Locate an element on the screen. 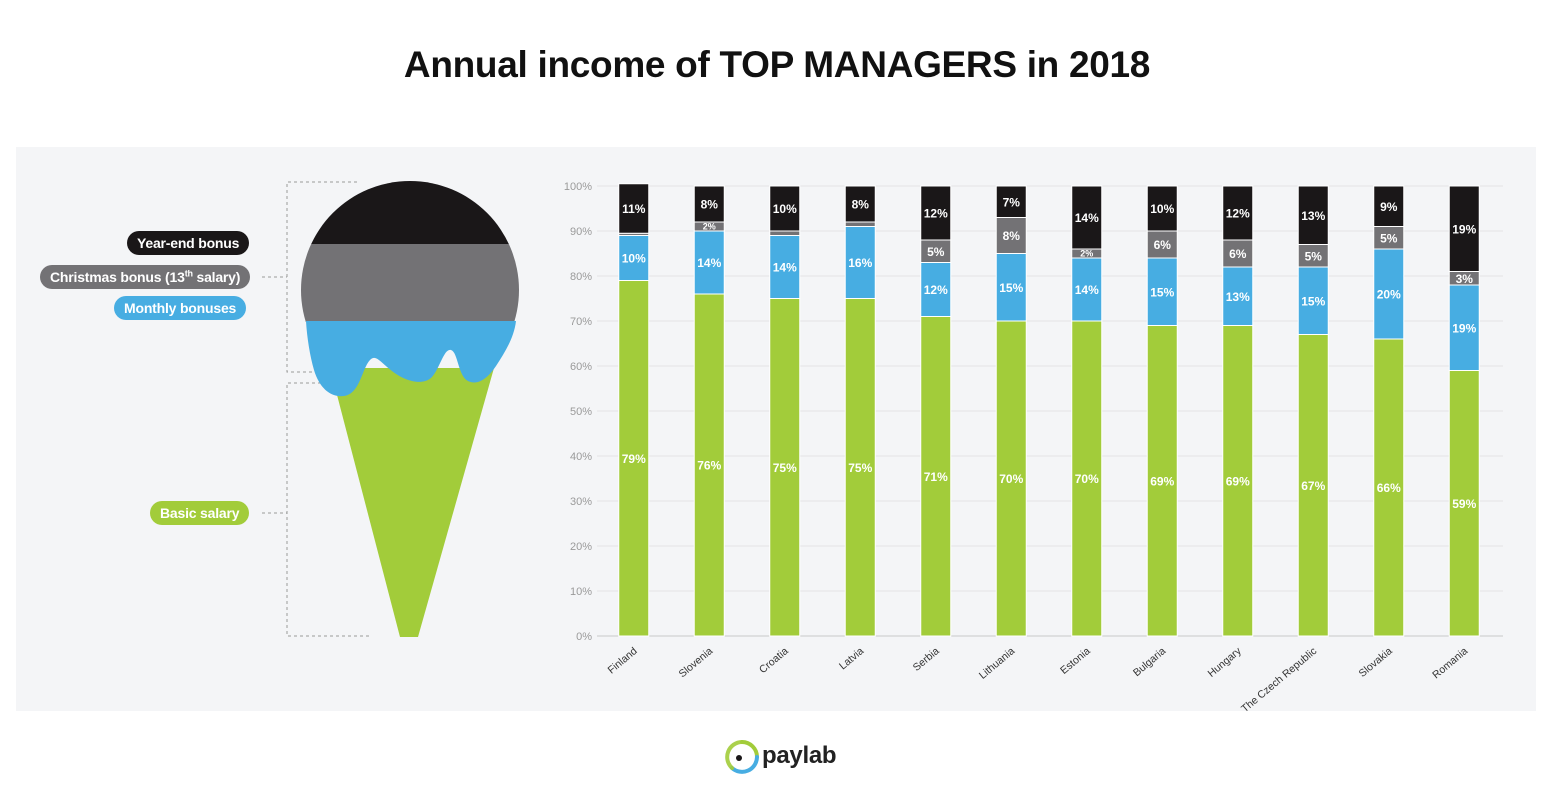 This screenshot has width=1554, height=800. legend-christmas-label-prefix: Christmas bonus (13 is located at coordinates (117, 277).